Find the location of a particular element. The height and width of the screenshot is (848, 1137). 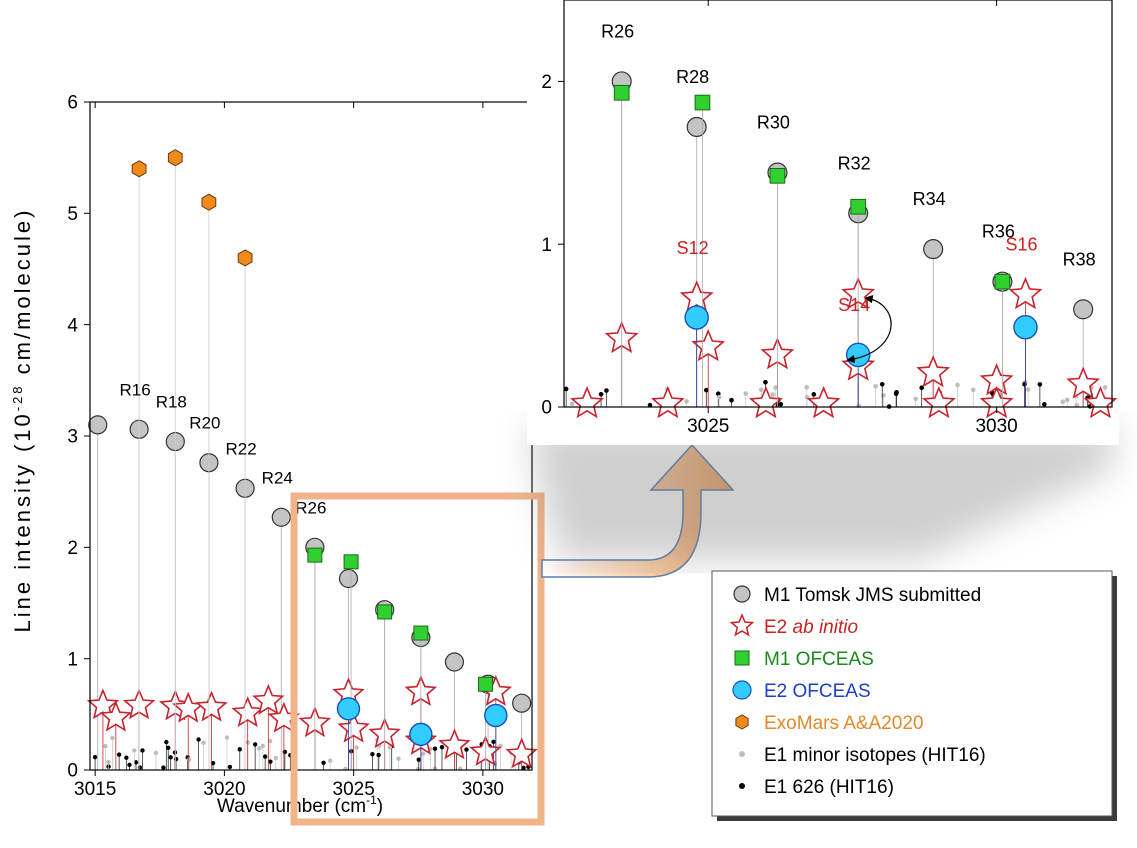

x-tick-label: 3030 is located at coordinates (996, 426).